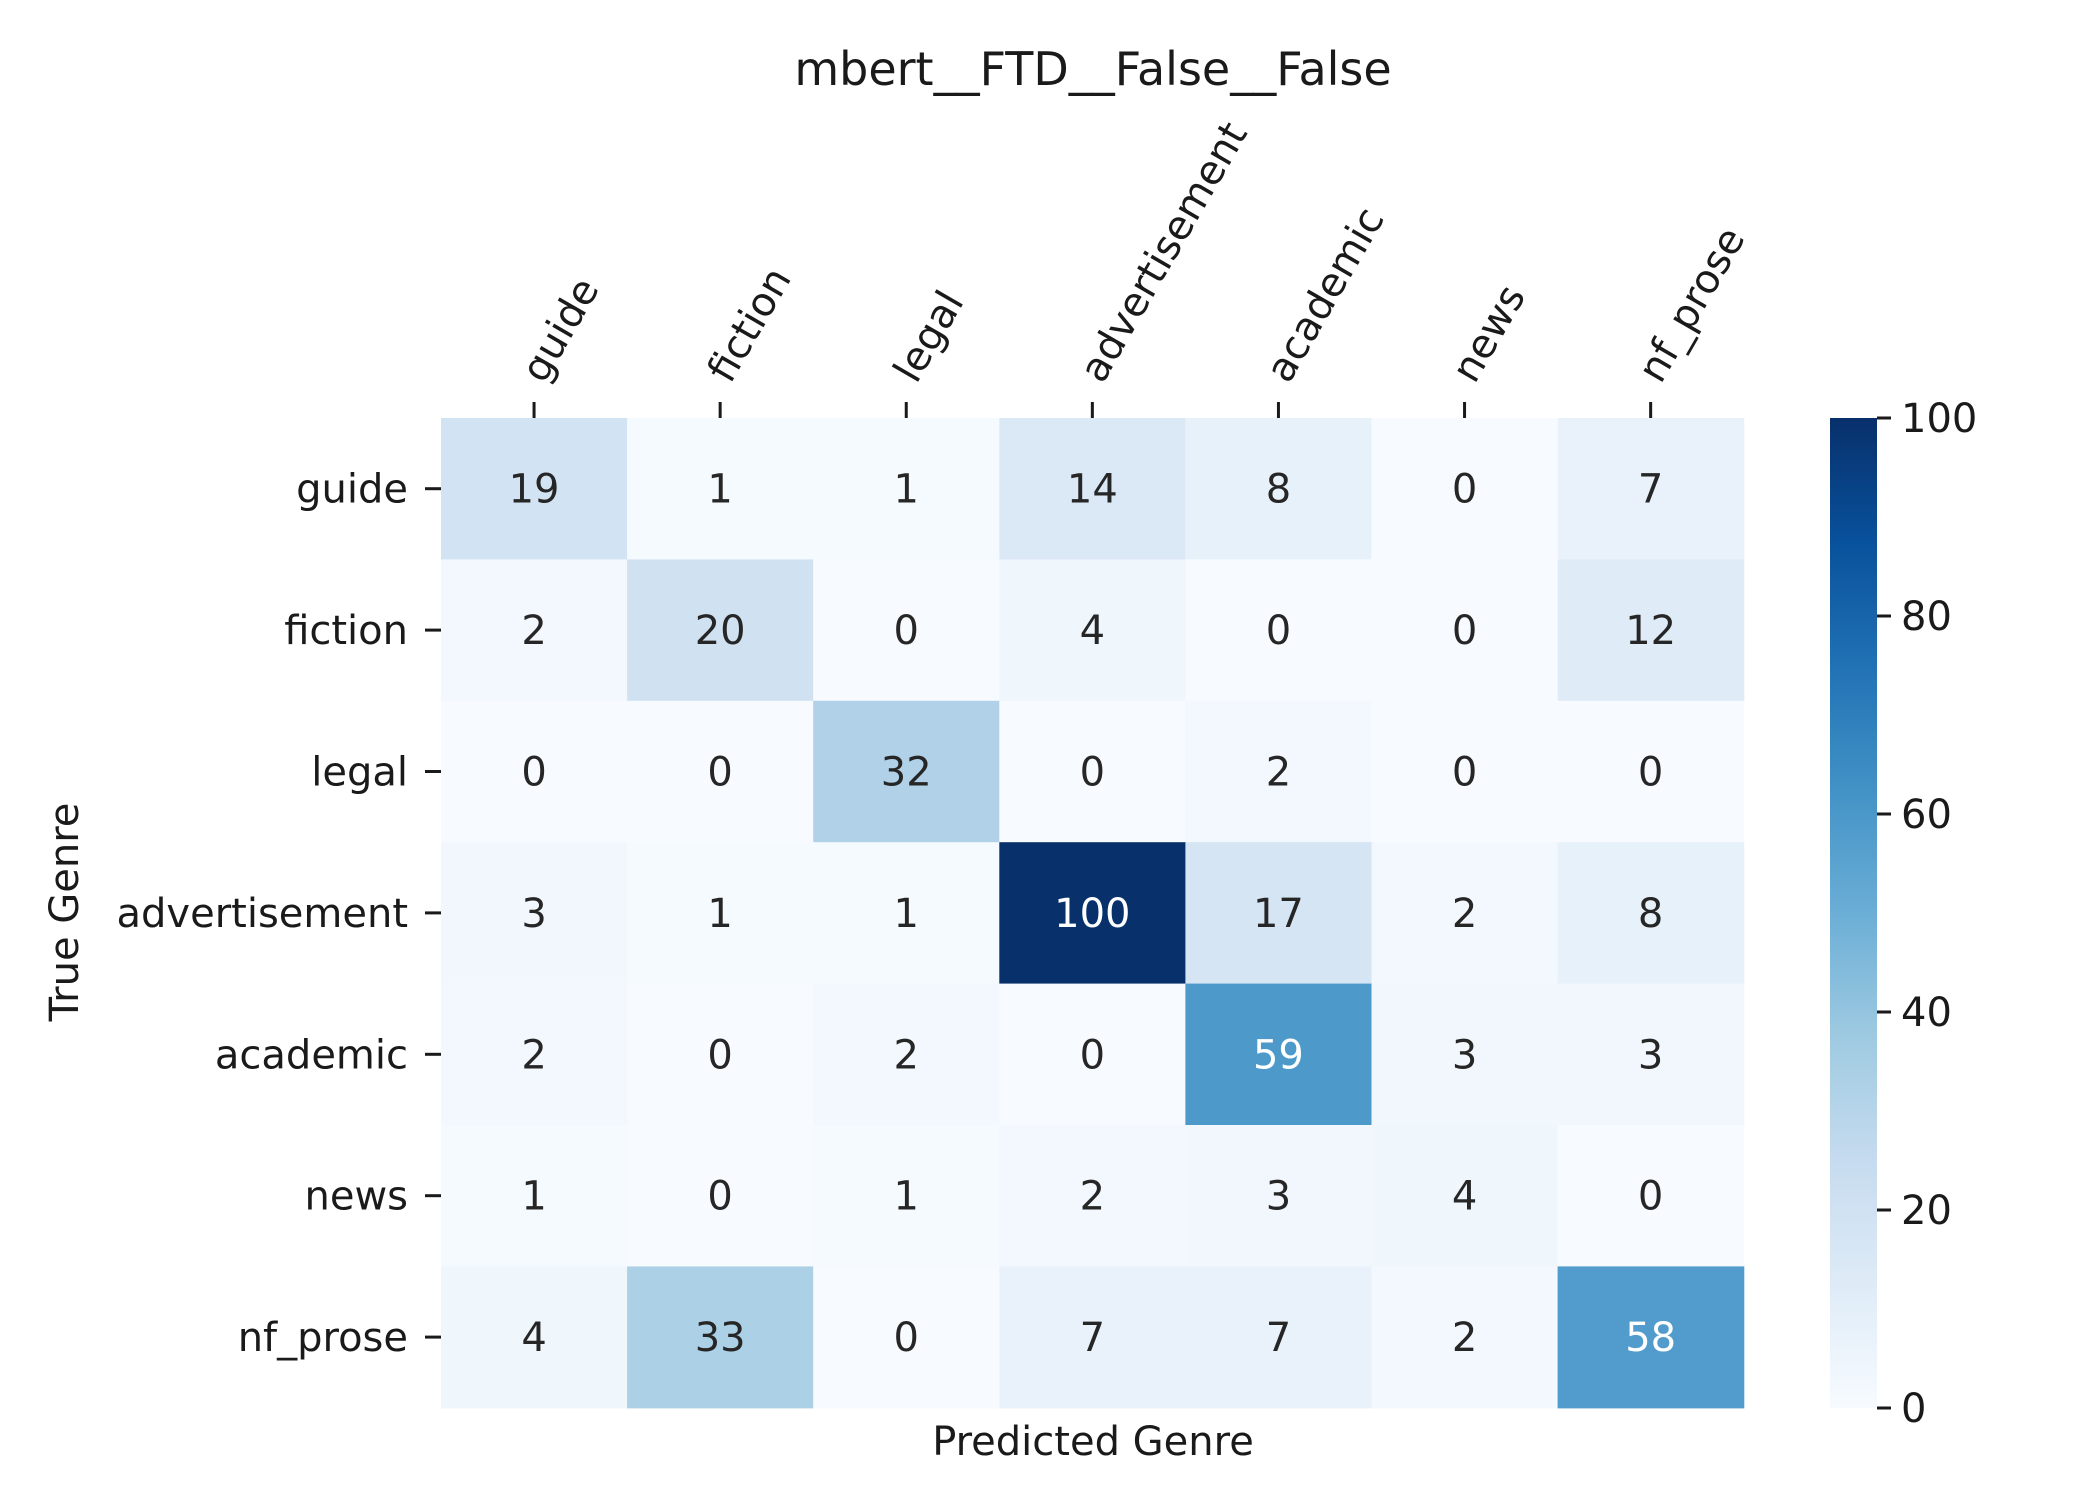 This screenshot has width=2100, height=1500. I want to click on cell-value-label: 33, so click(720, 1338).